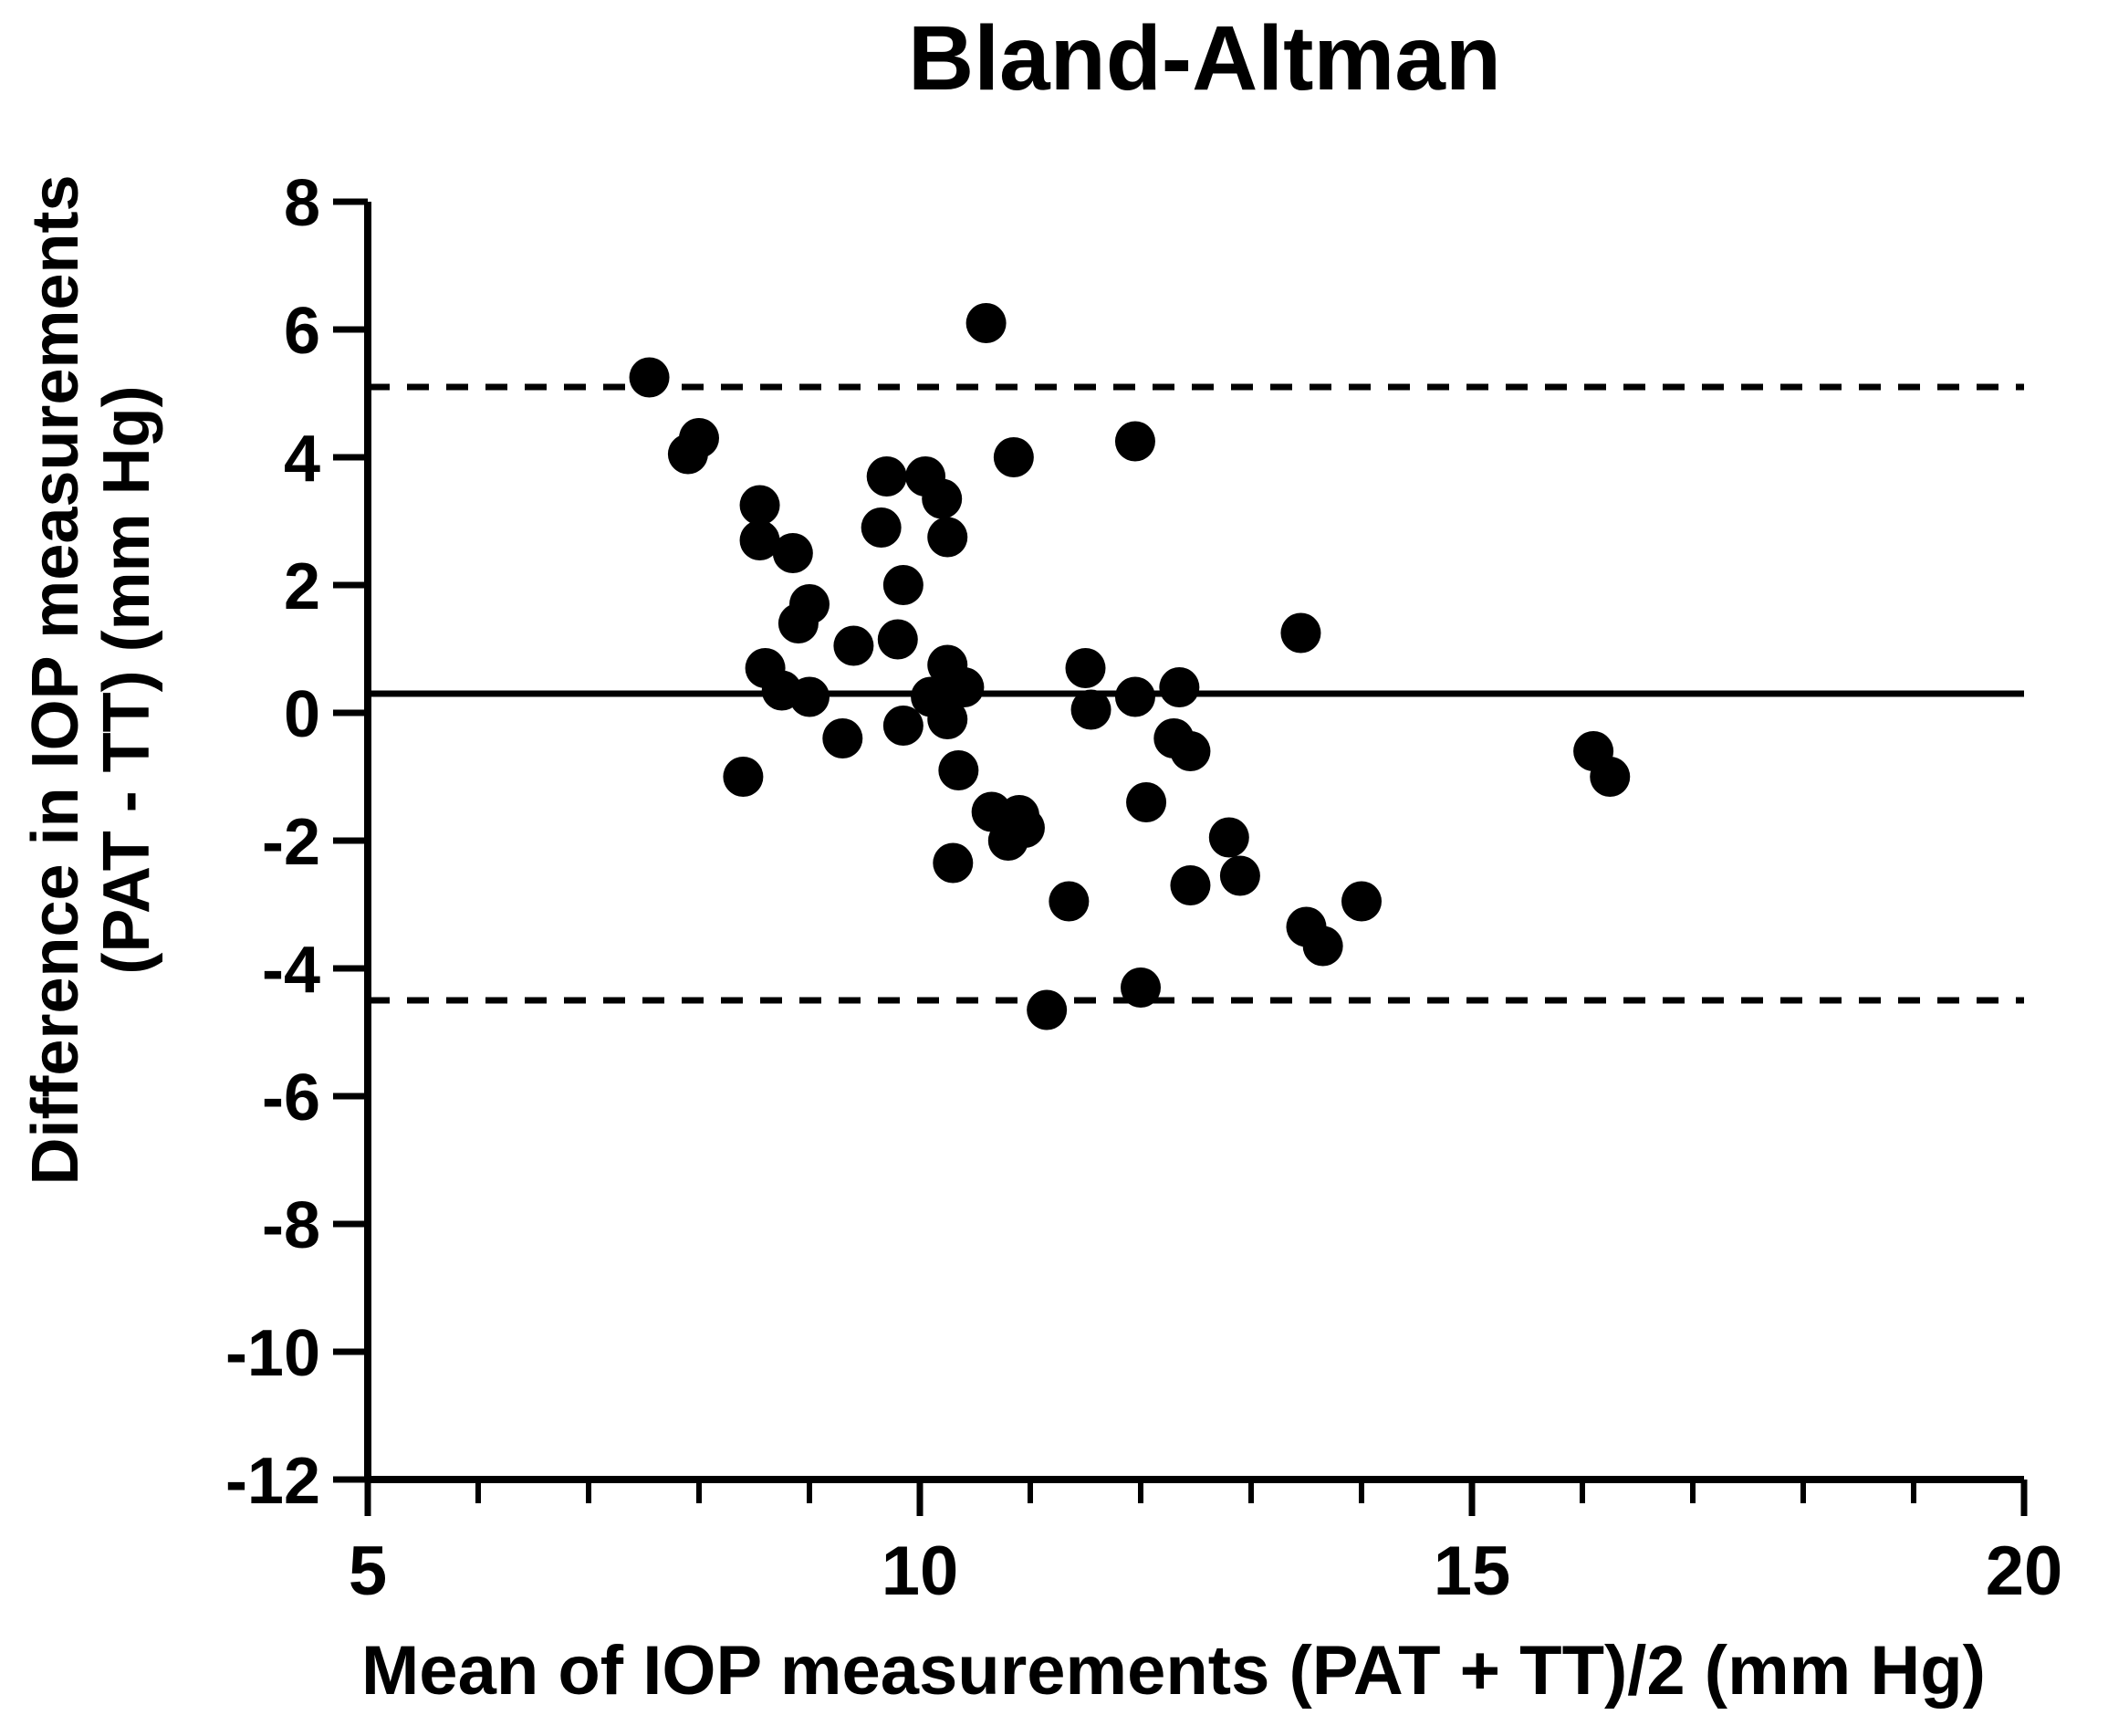 This screenshot has width=2108, height=1736. Describe the element at coordinates (291, 842) in the screenshot. I see `y-tick-label: -2` at that location.